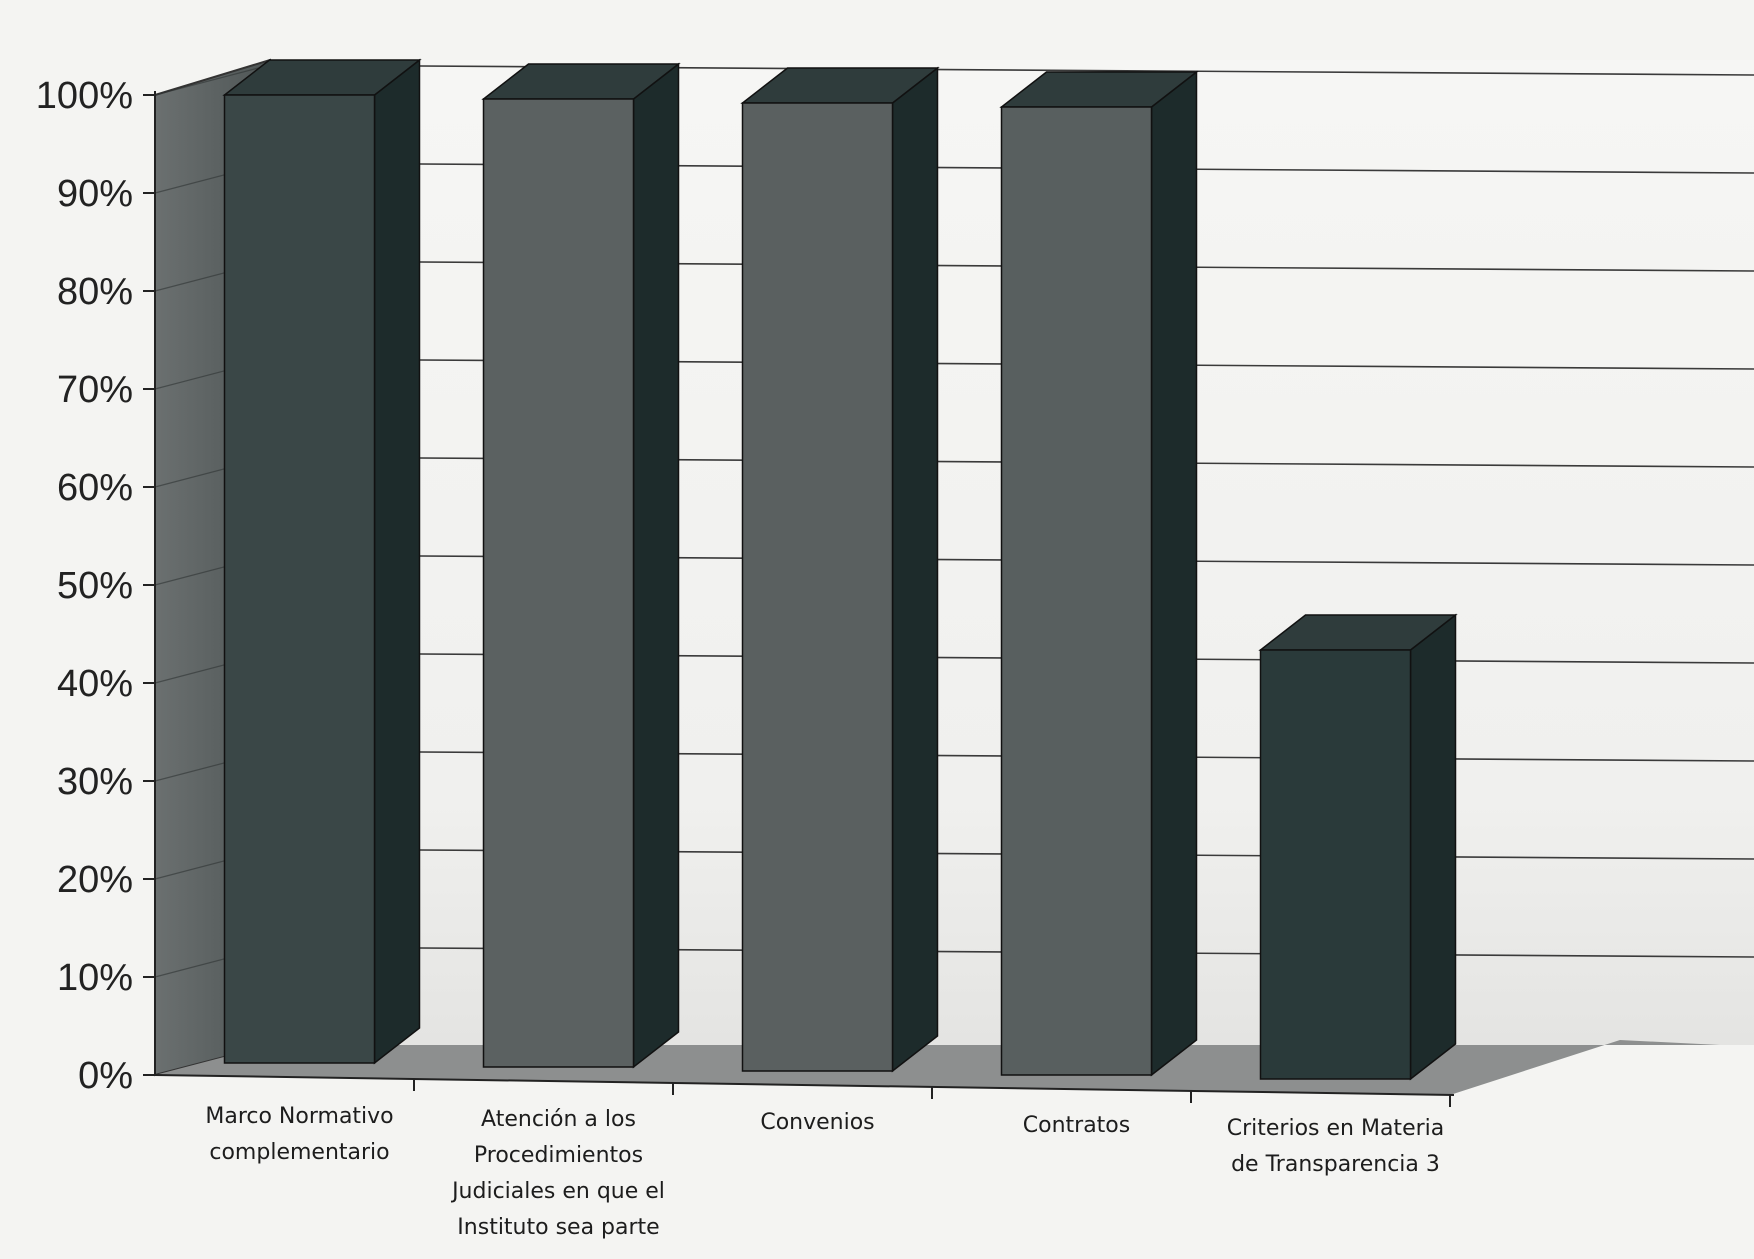  What do you see at coordinates (95, 194) in the screenshot?
I see `y-tick-label: 90%` at bounding box center [95, 194].